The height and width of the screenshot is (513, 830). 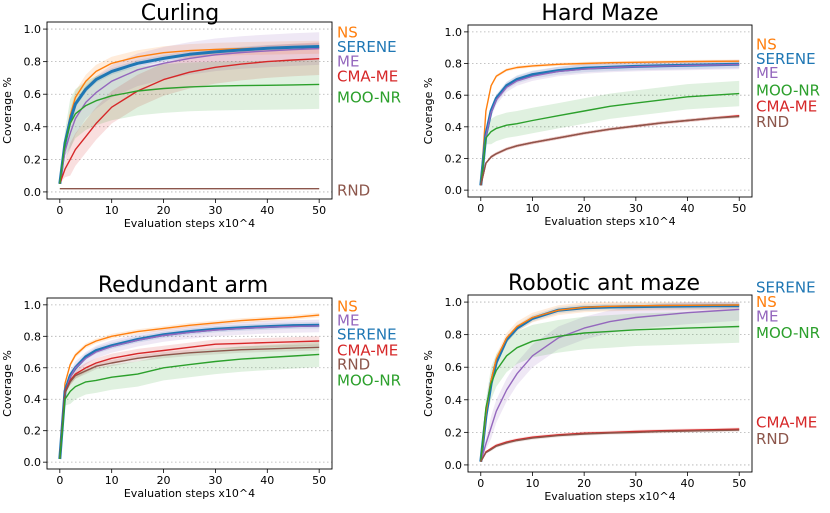 What do you see at coordinates (604, 283) in the screenshot?
I see `chart-title: Robotic ant maze` at bounding box center [604, 283].